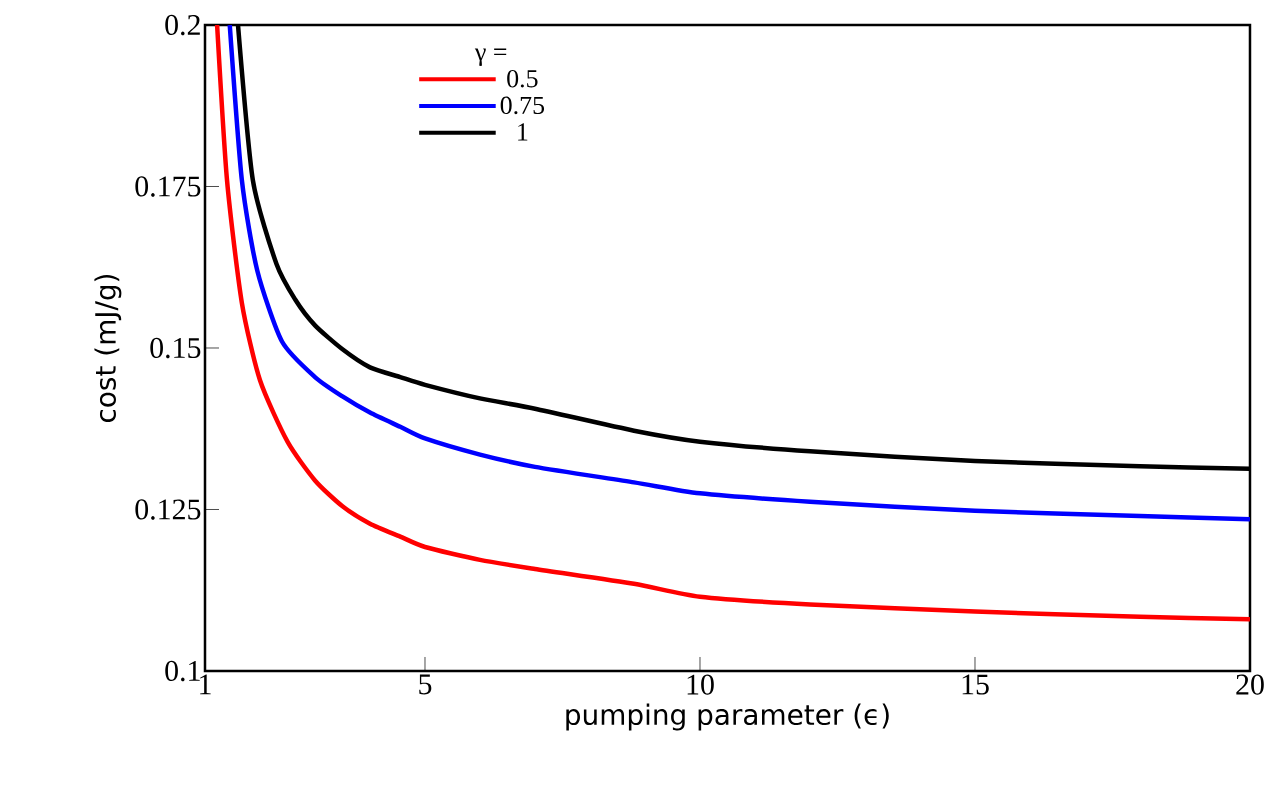  What do you see at coordinates (175, 348) in the screenshot?
I see `y-tick-label: 0.15` at bounding box center [175, 348].